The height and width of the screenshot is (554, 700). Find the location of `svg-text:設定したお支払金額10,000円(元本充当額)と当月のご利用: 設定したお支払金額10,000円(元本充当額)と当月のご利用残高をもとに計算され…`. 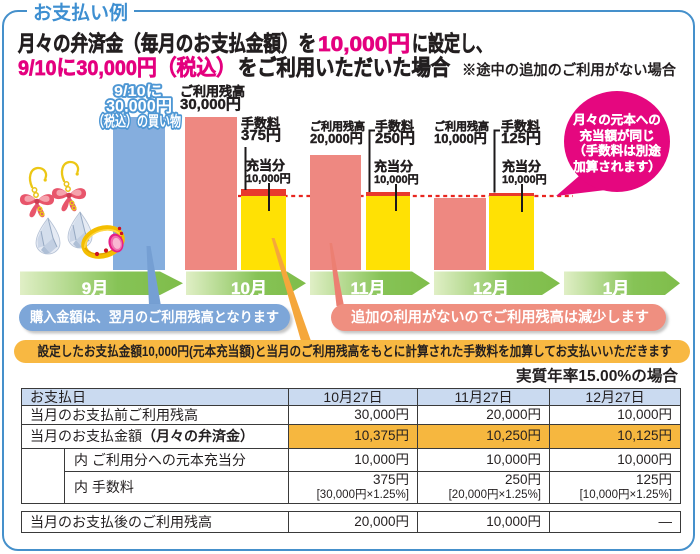

svg-text:設定したお支払金額10,000円(元本充当額)と当月のご利用: 設定したお支払金額10,000円(元本充当額)と当月のご利用残高をもとに計算され… is located at coordinates (355, 351).